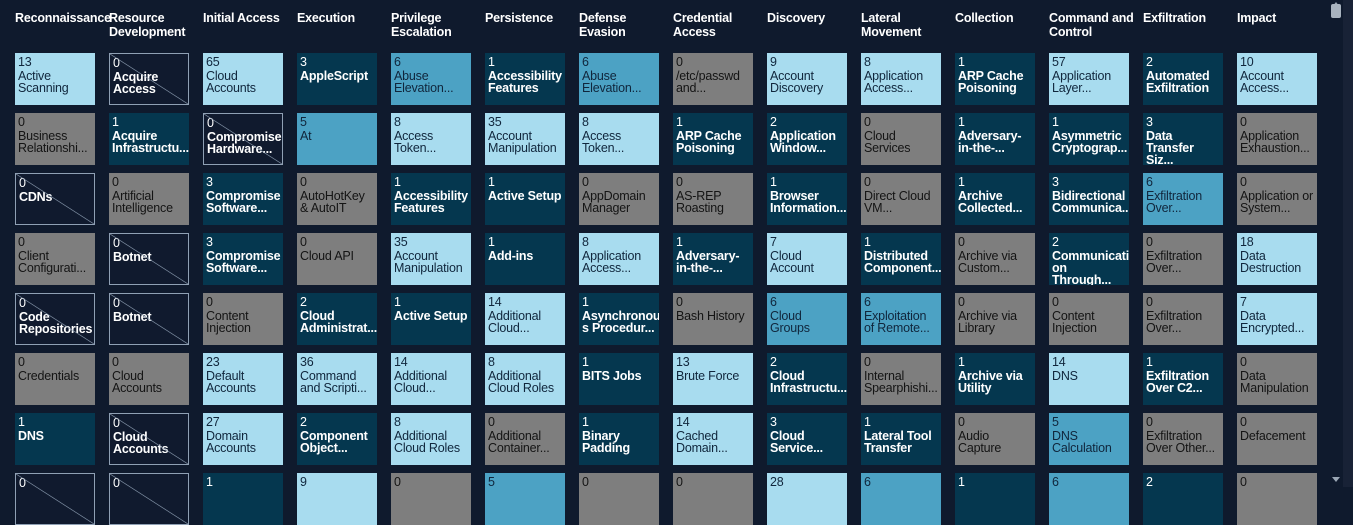 The height and width of the screenshot is (525, 1353). I want to click on technique-cell: 5, so click(525, 499).